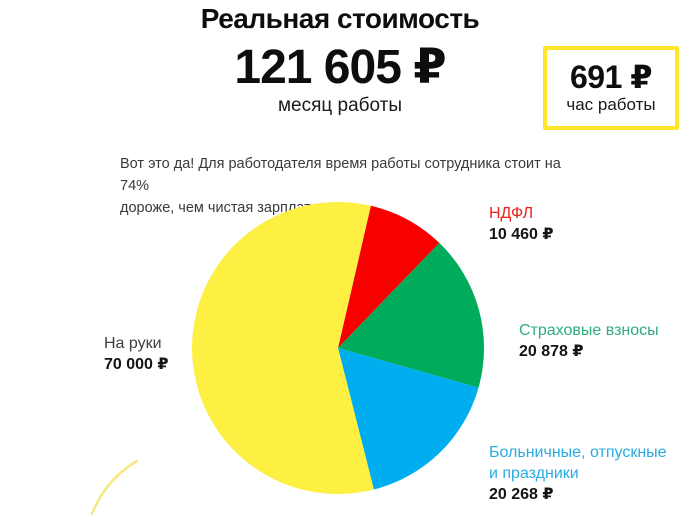  I want to click on slice-value-sick-leave: 20 268 ₽, so click(521, 494).